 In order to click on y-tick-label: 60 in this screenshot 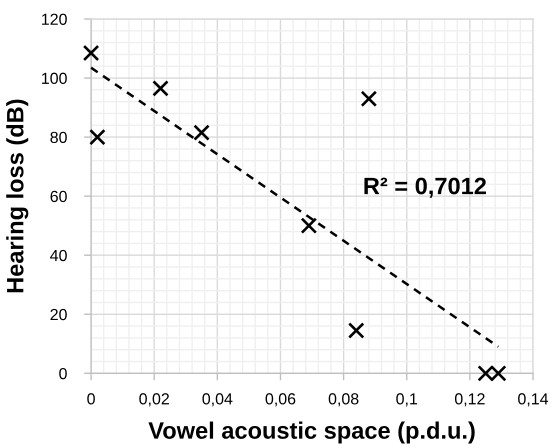, I will do `click(58, 196)`.